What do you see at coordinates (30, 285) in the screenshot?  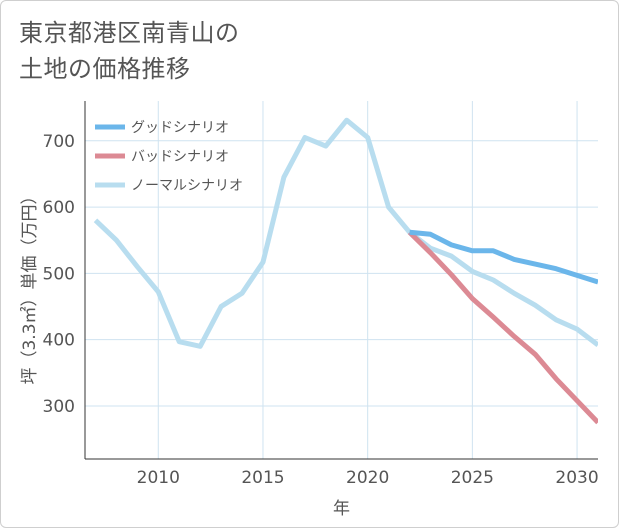 I see `y-axis-label: 坪（3.3㎡）単価（万円）` at bounding box center [30, 285].